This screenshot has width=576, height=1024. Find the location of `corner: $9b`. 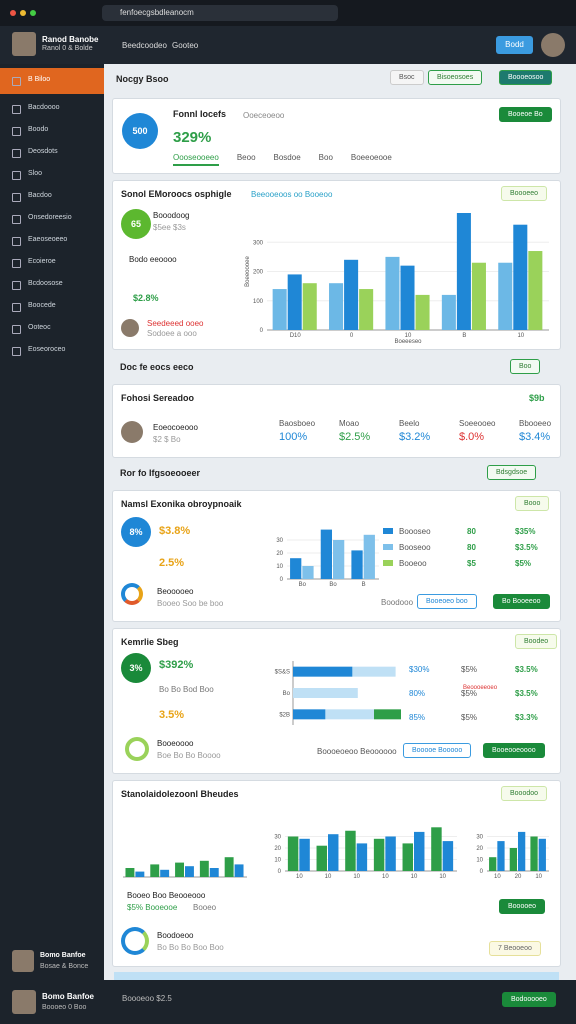

corner: $9b is located at coordinates (537, 398).